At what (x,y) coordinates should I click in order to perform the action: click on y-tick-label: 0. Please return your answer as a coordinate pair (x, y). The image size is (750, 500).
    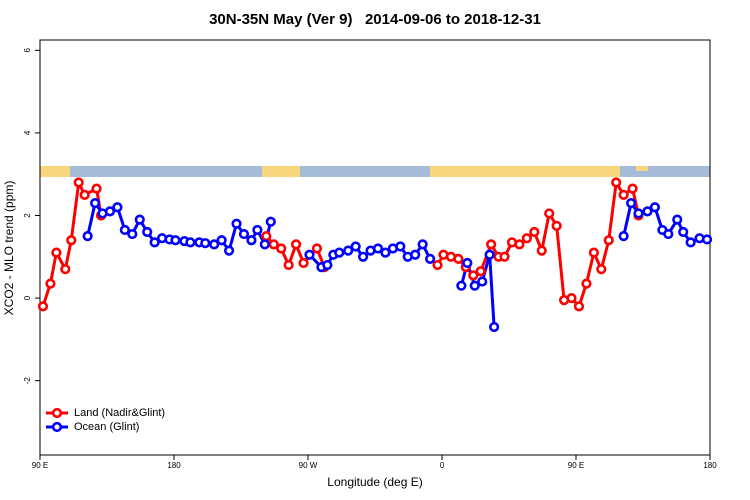
    Looking at the image, I should click on (27, 297).